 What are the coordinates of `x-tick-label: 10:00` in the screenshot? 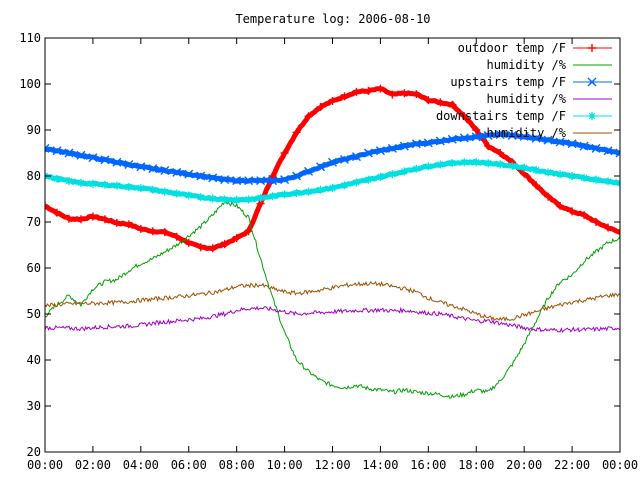 It's located at (285, 465).